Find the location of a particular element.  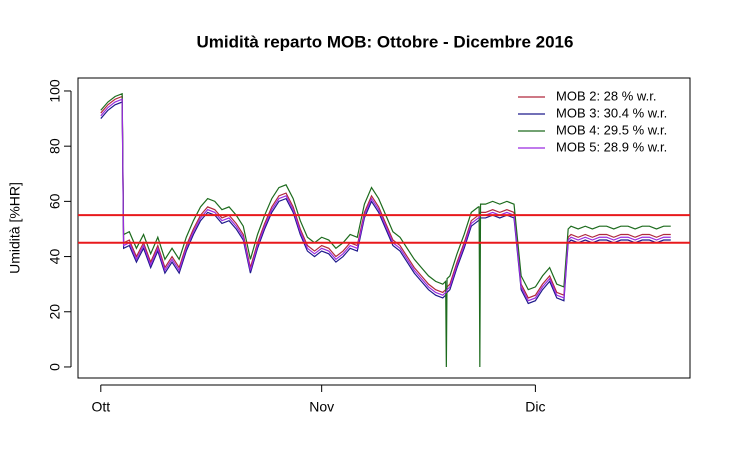

y-tick-label: 100 is located at coordinates (55, 91).